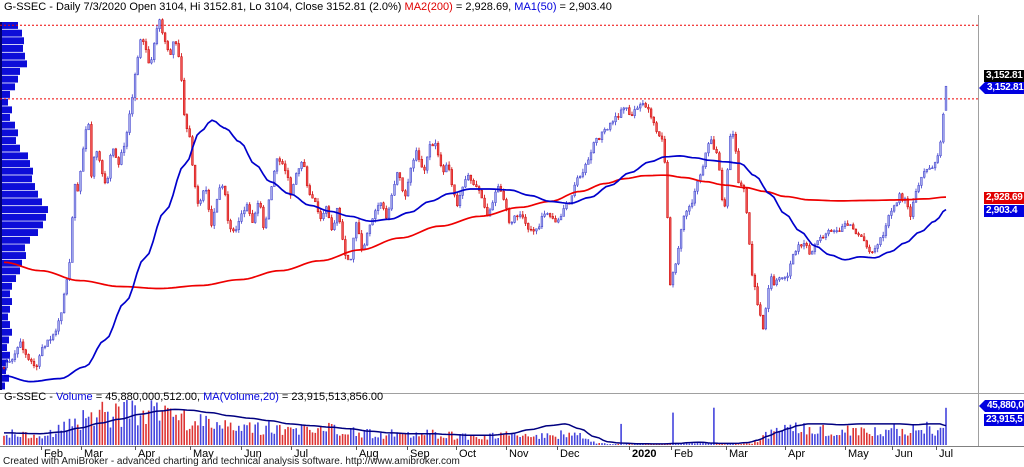 This screenshot has height=467, width=1024. What do you see at coordinates (1004, 198) in the screenshot?
I see `ma200-value-label: 2,928.69` at bounding box center [1004, 198].